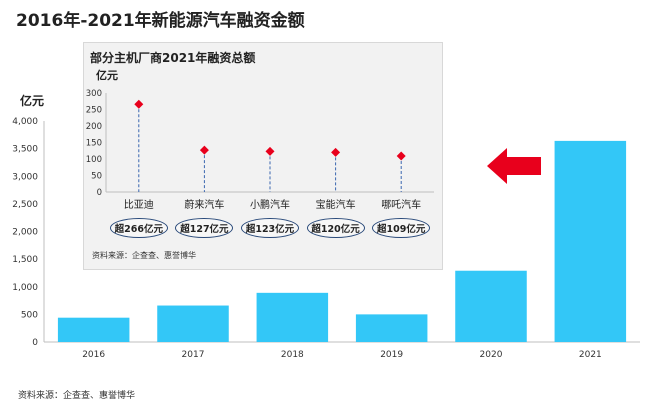 Image resolution: width=654 pixels, height=410 pixels. What do you see at coordinates (94, 94) in the screenshot?
I see `inset-y-tick-label: 300` at bounding box center [94, 94].